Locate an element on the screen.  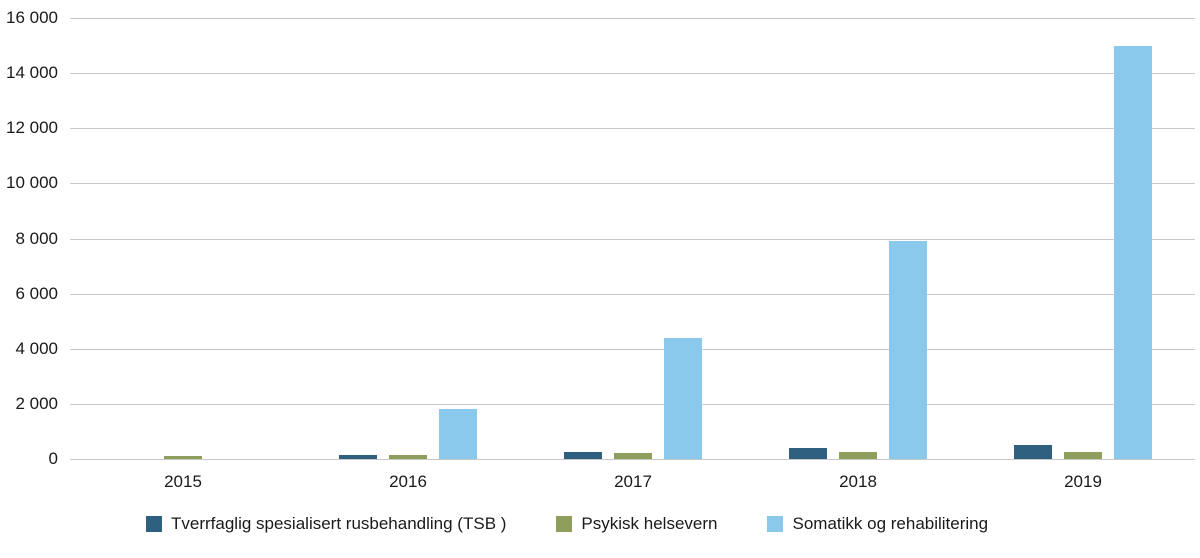
y-axis-tick-label: 4 000 is located at coordinates (36, 348).